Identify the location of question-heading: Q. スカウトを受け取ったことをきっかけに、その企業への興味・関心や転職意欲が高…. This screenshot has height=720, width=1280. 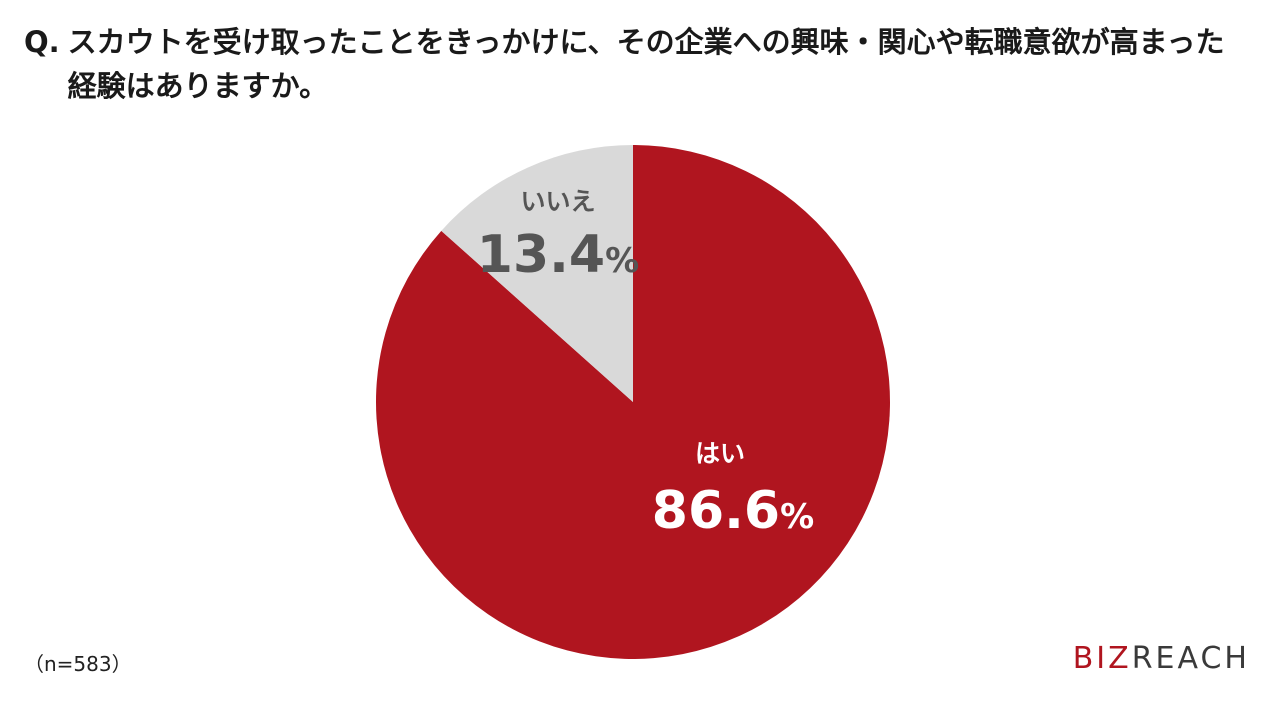
(634, 64).